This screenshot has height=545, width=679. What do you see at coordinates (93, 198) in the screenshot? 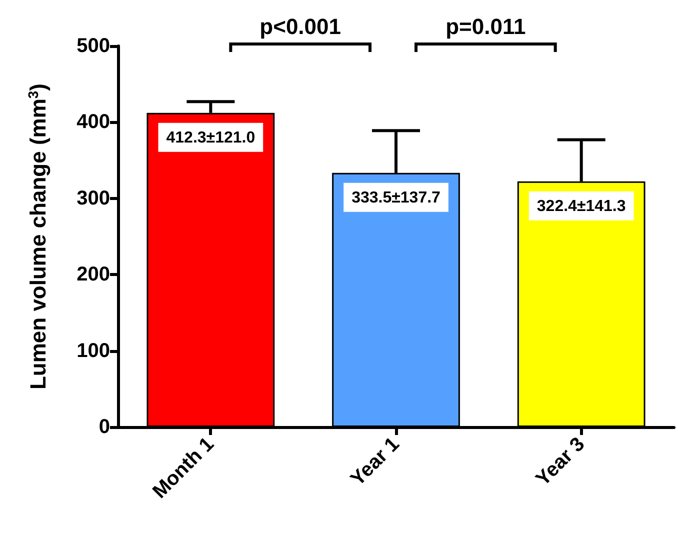
I see `y-tick-label: 300` at bounding box center [93, 198].